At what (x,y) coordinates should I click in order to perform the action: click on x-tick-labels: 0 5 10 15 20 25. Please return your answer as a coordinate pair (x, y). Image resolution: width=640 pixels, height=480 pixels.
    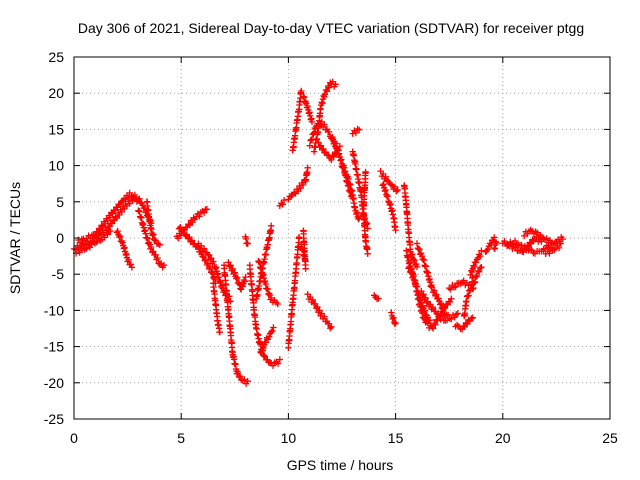
    Looking at the image, I should click on (344, 438).